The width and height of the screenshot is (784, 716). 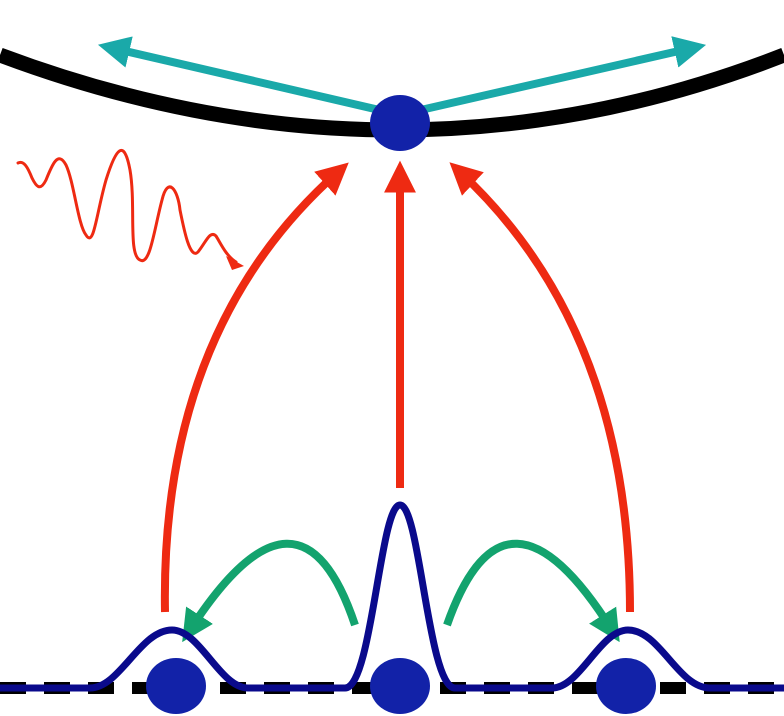 What do you see at coordinates (400, 123) in the screenshot?
I see `upper-state-dot` at bounding box center [400, 123].